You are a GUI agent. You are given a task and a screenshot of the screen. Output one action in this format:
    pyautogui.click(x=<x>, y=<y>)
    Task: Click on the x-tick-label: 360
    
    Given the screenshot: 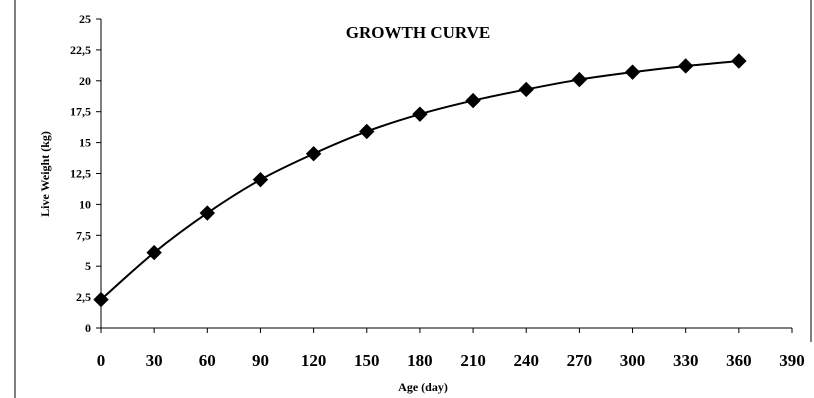 What is the action you would take?
    pyautogui.click(x=739, y=360)
    